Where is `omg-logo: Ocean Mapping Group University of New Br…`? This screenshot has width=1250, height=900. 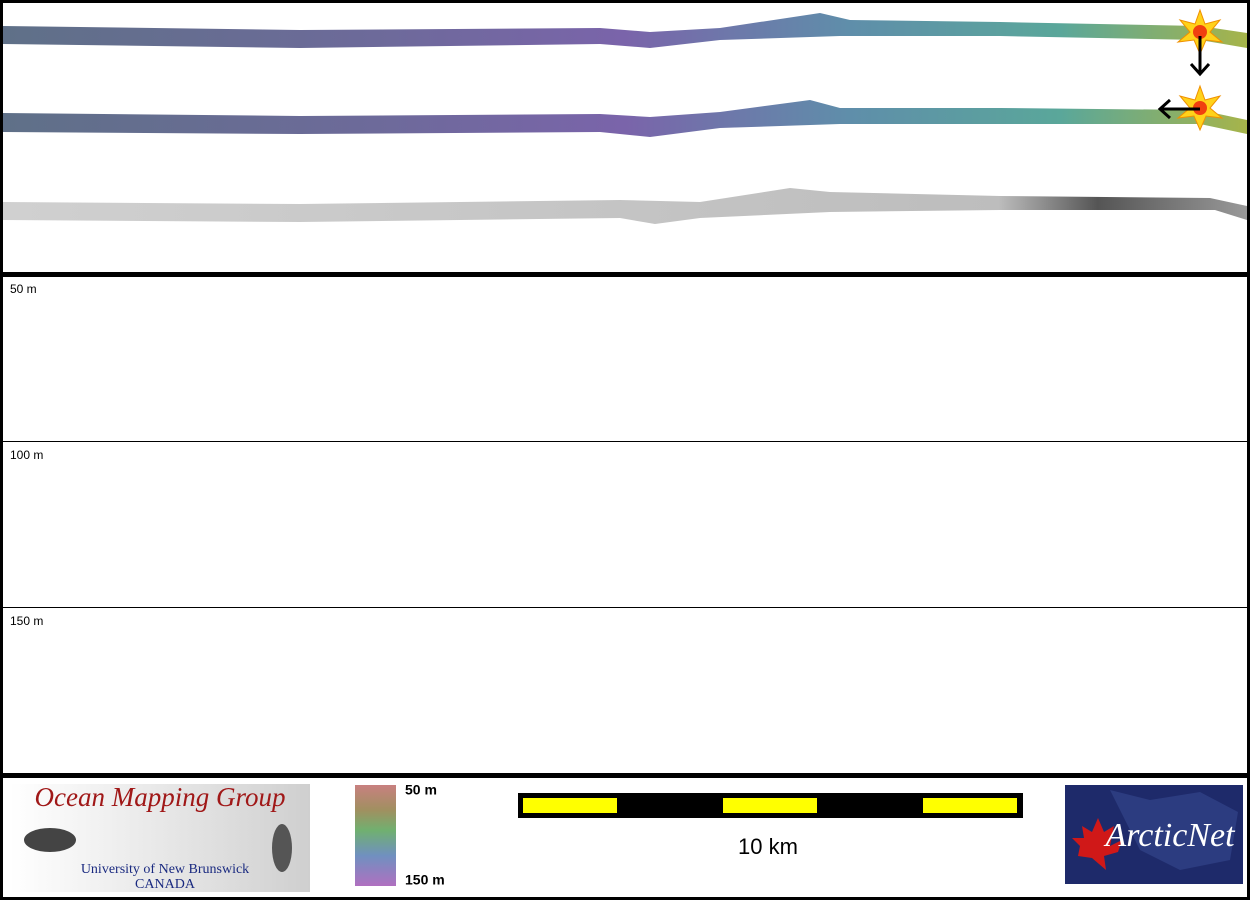
omg-logo: Ocean Mapping Group University of New Br… is located at coordinates (160, 837).